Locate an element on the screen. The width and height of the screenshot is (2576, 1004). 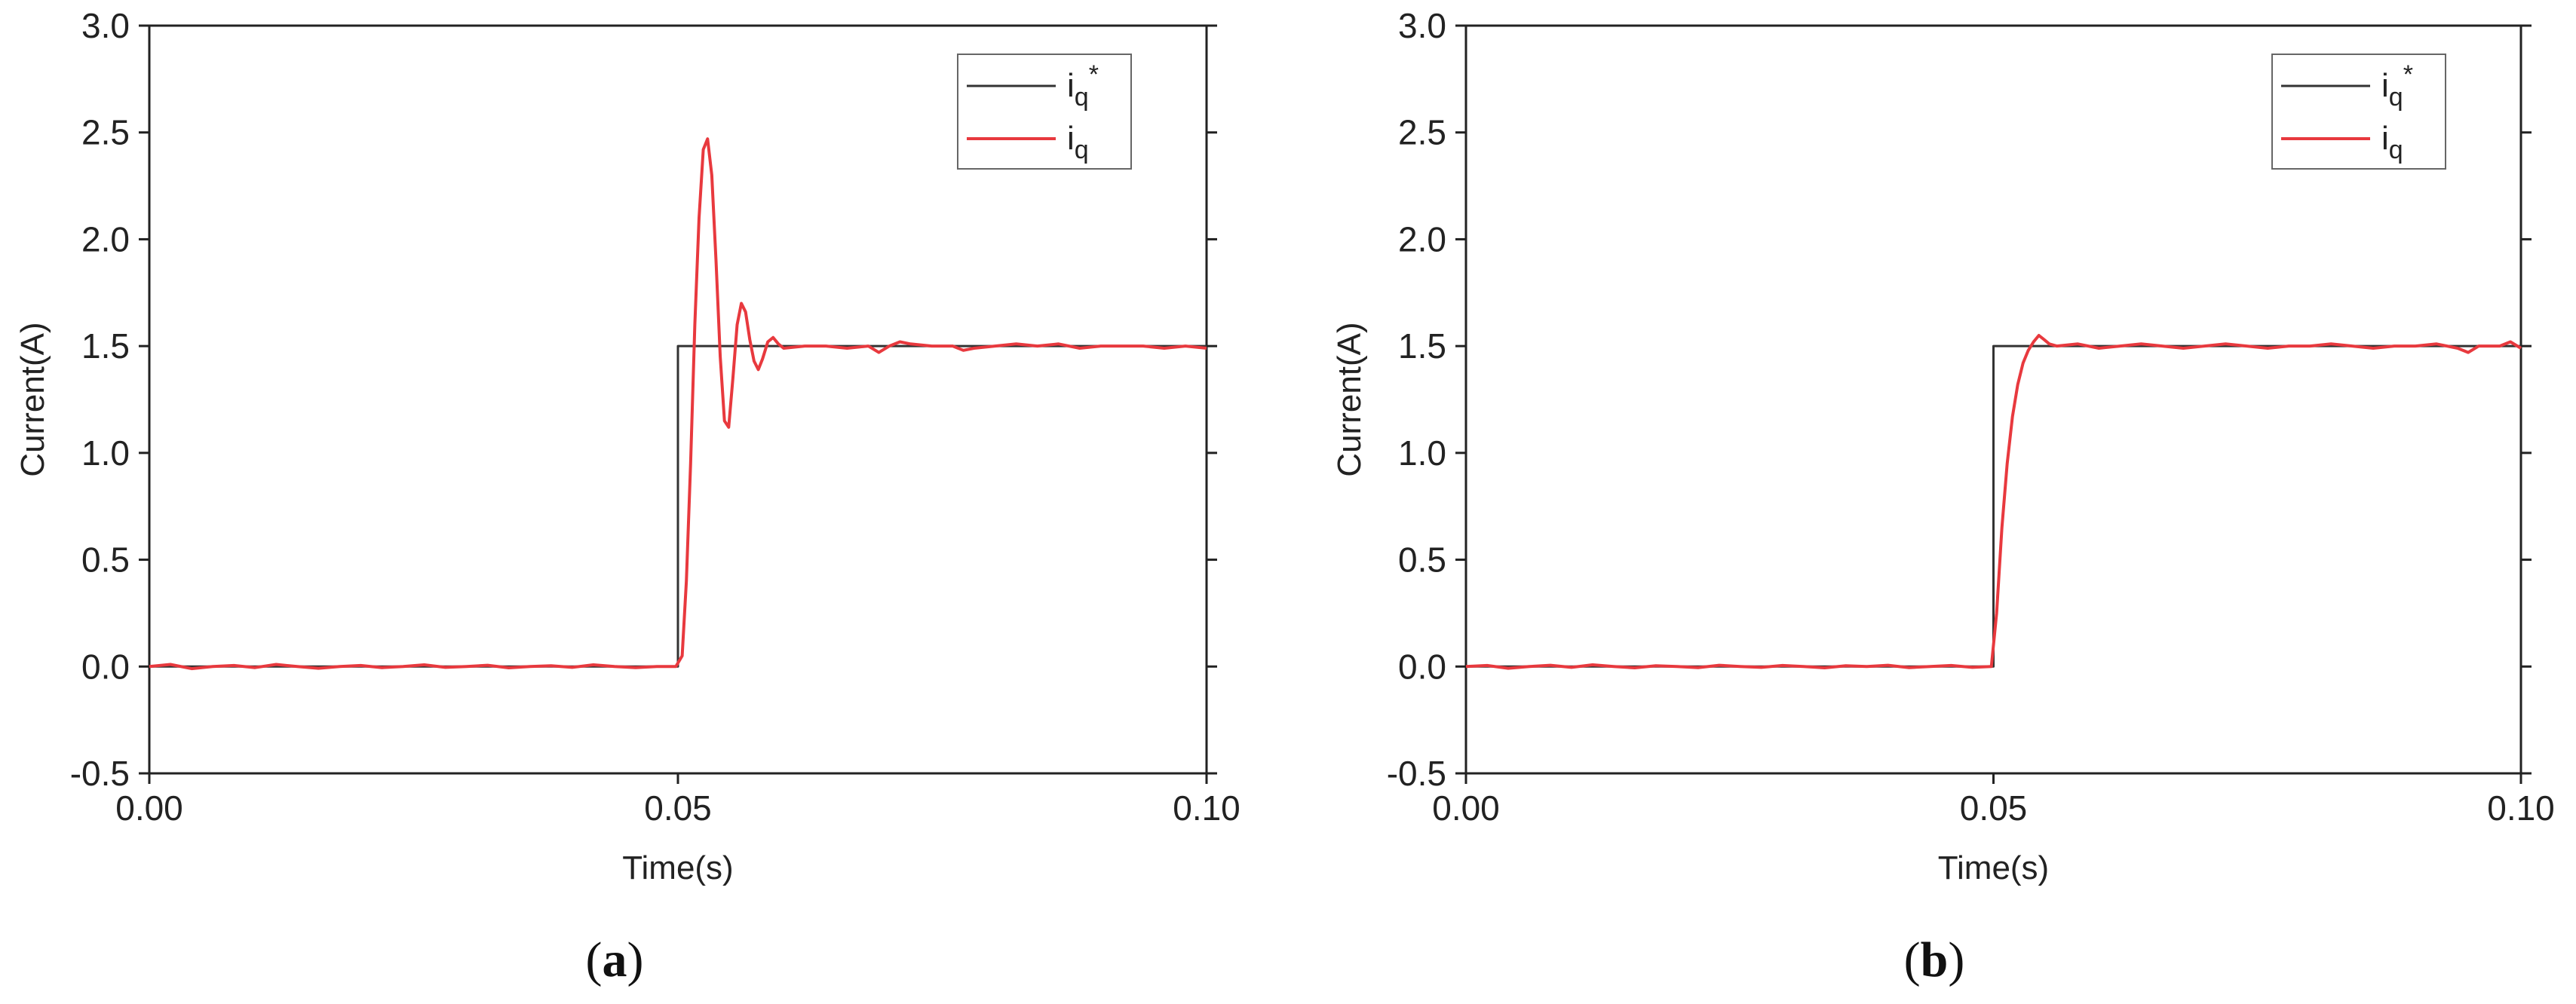
series-line-iq is located at coordinates (1993, 502).